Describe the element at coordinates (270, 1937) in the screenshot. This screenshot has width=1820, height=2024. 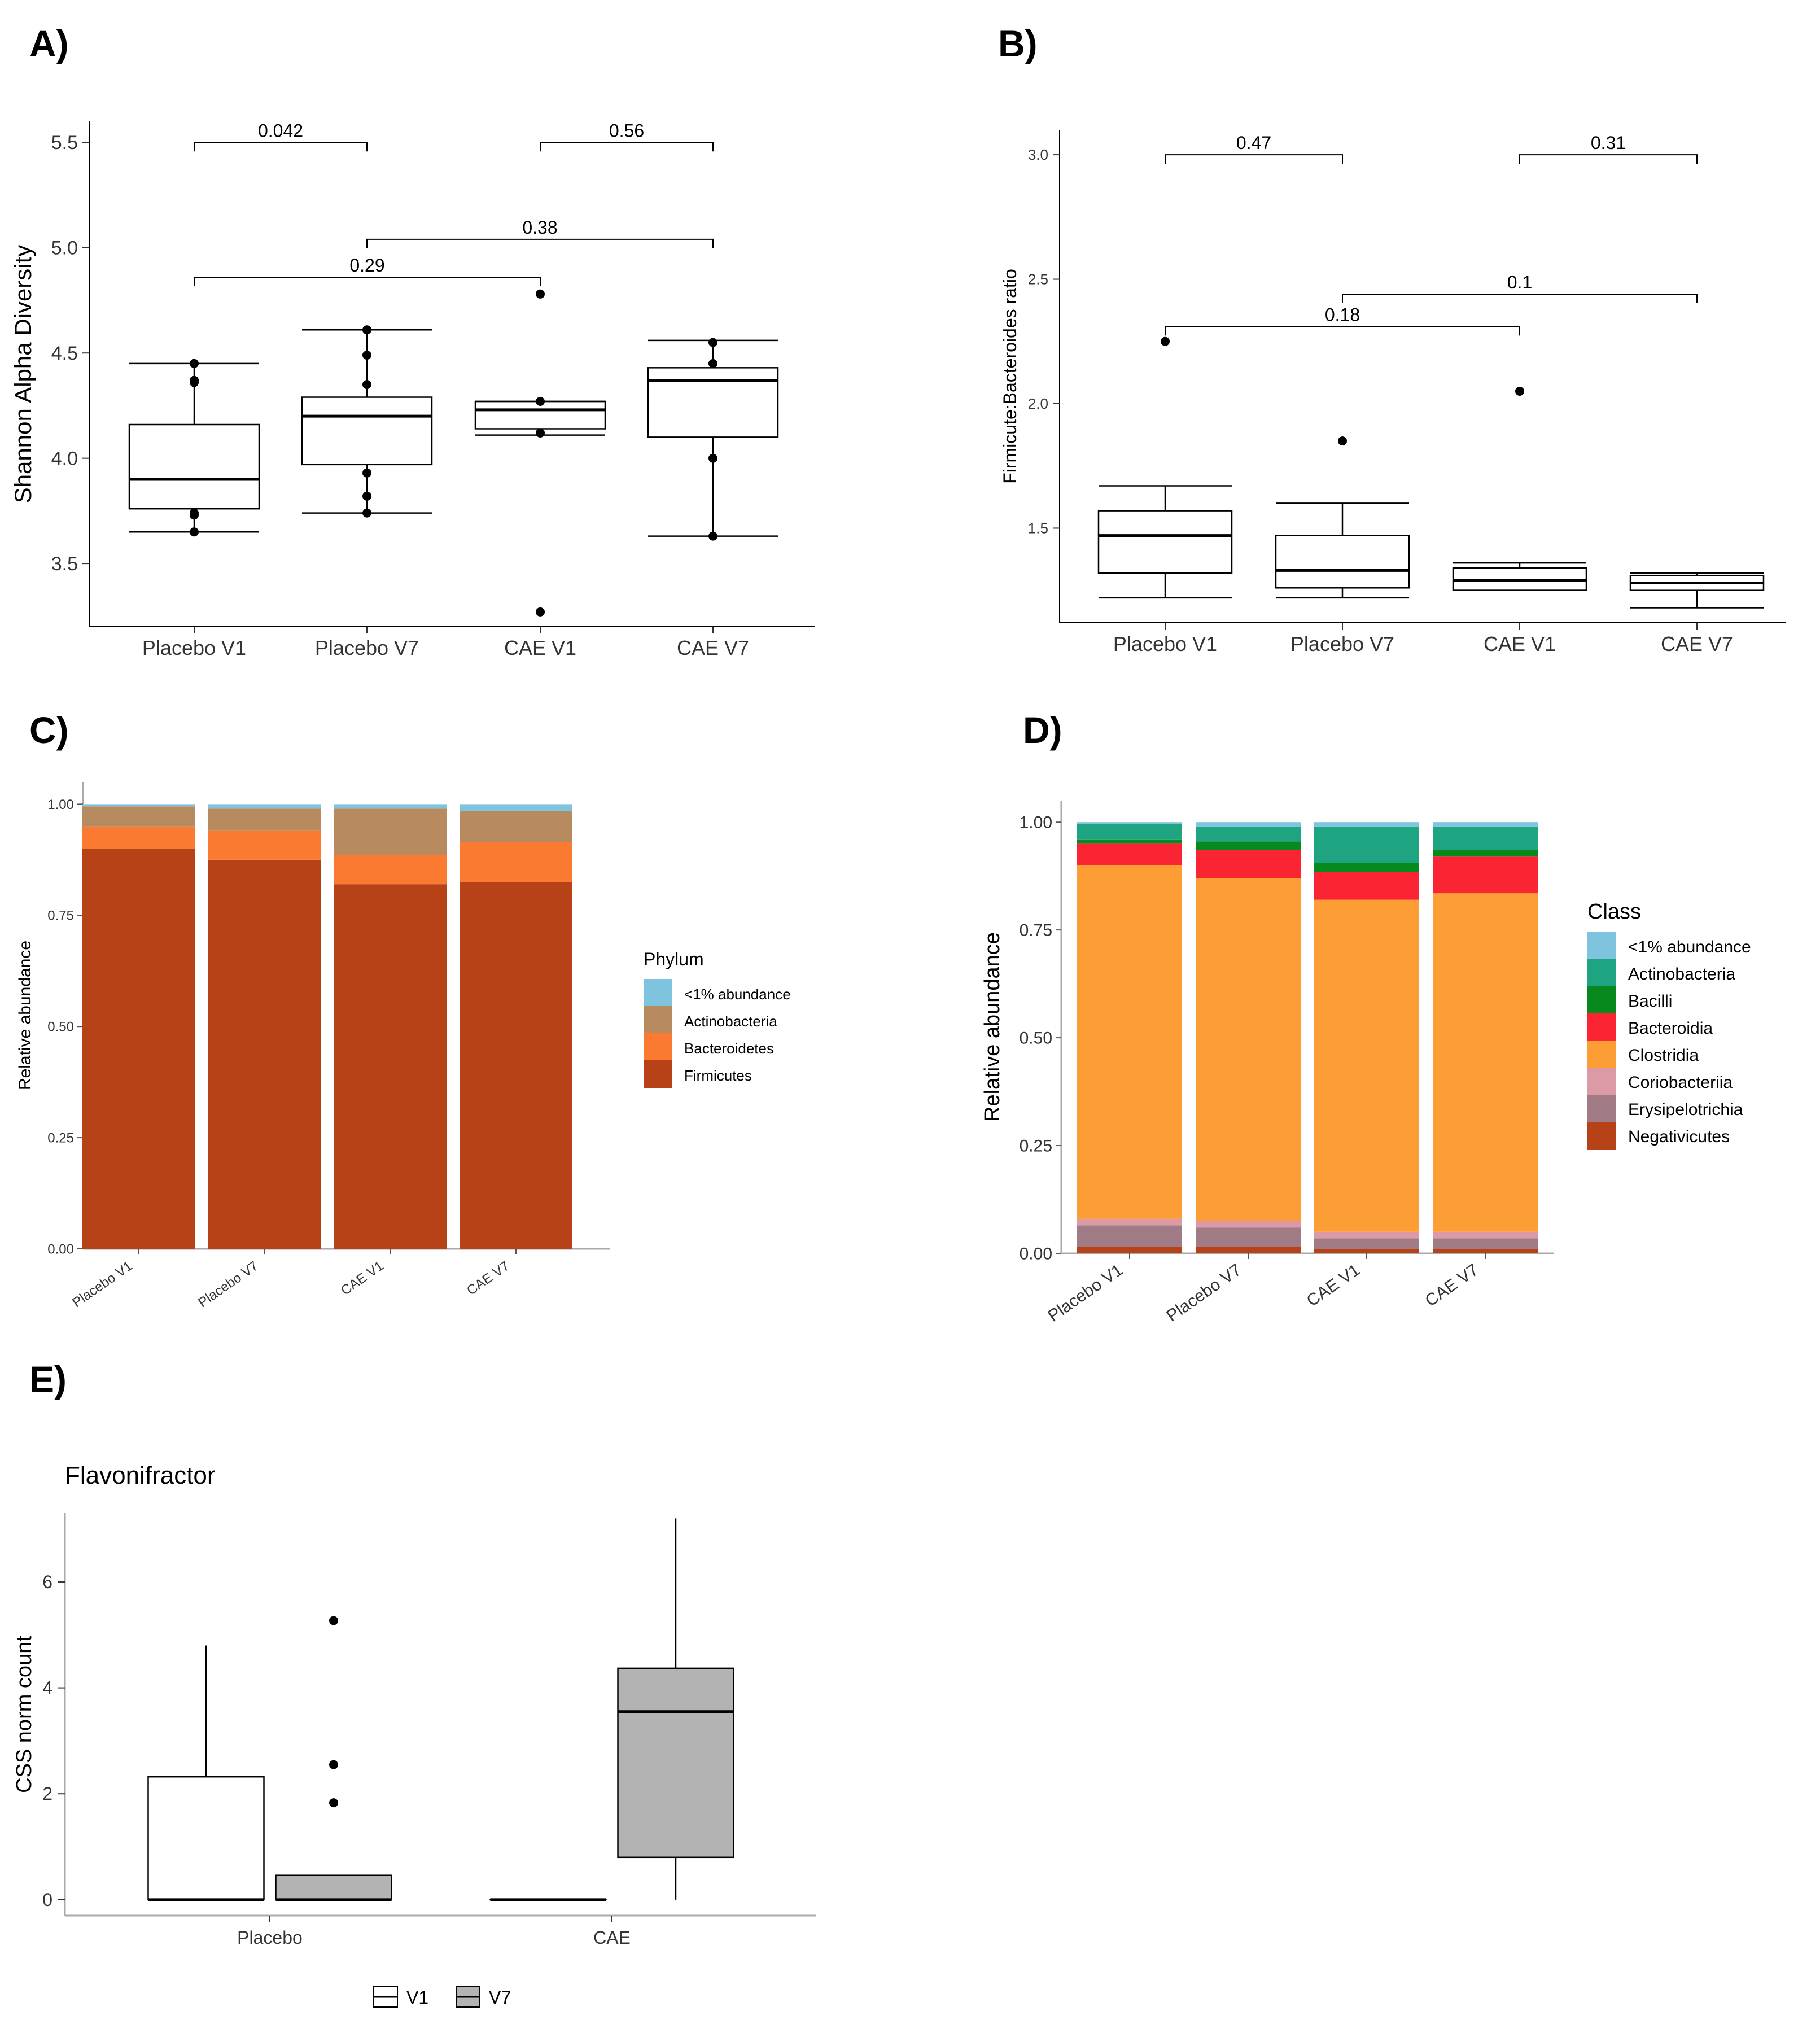
I see `x-tick-label: Placebo` at that location.